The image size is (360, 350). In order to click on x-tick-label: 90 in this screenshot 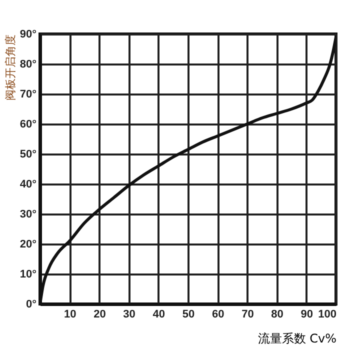, I will do `click(307, 314)`.